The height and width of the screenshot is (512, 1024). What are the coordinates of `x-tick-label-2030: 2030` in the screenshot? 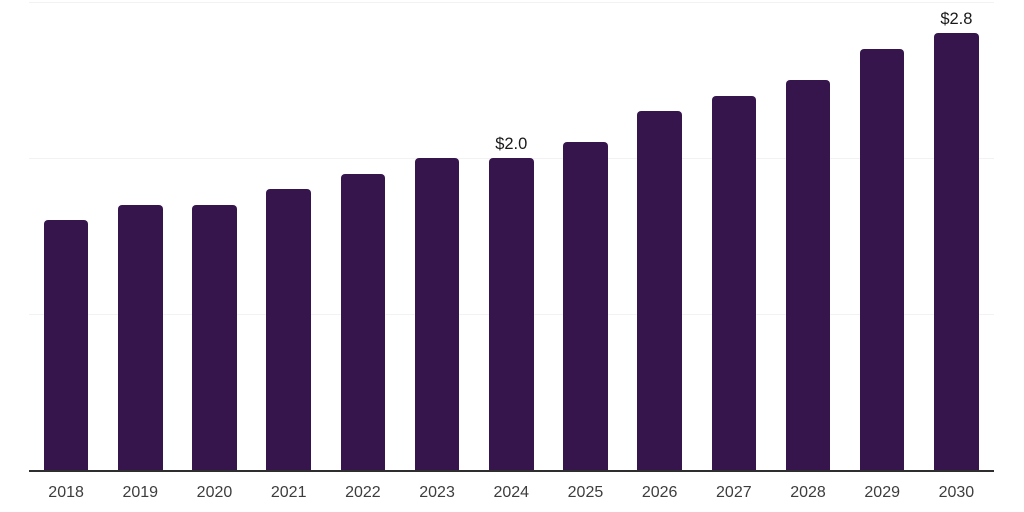 It's located at (956, 492).